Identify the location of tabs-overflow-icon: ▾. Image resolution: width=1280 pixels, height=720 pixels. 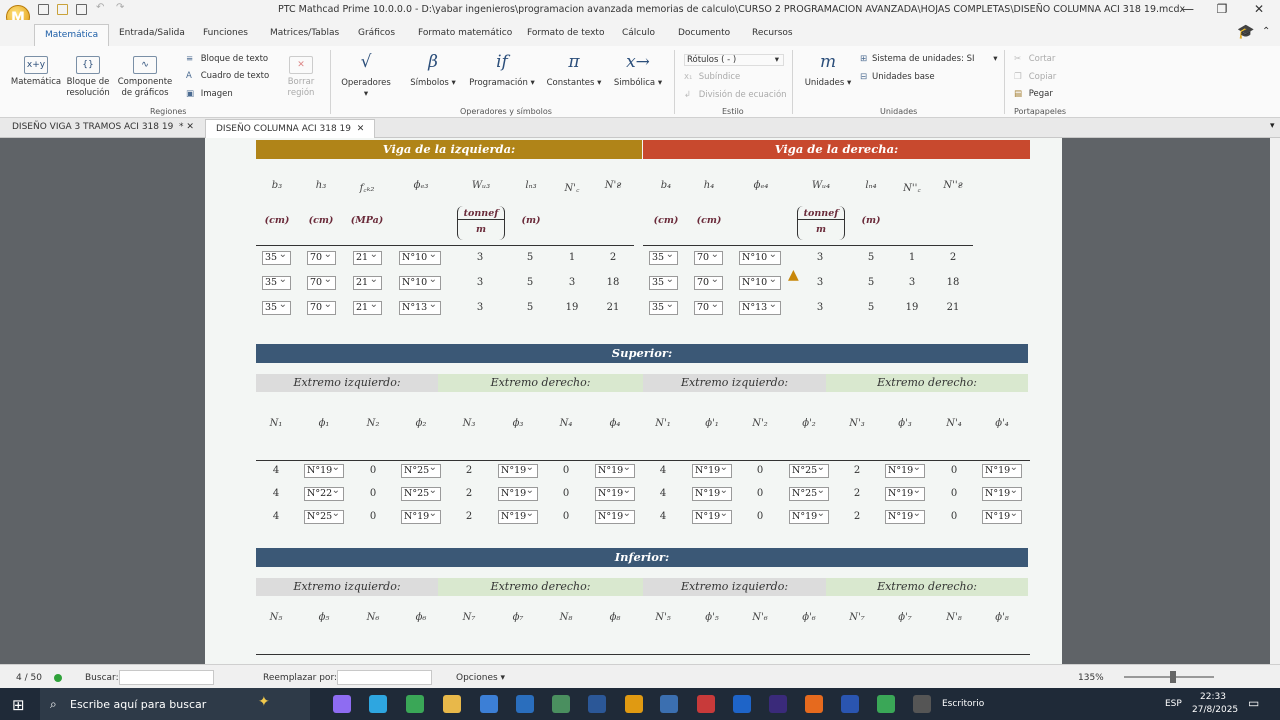
(1272, 126).